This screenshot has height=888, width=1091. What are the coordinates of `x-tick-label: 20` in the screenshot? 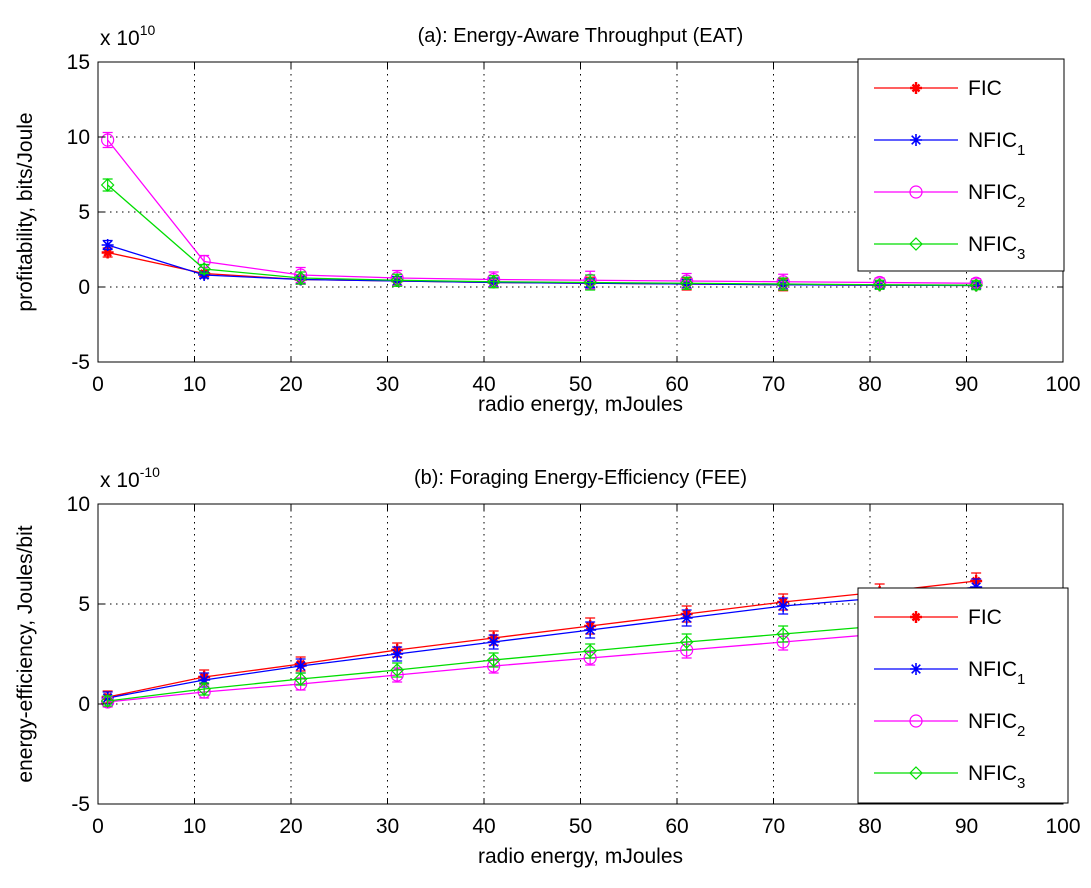 It's located at (290, 384).